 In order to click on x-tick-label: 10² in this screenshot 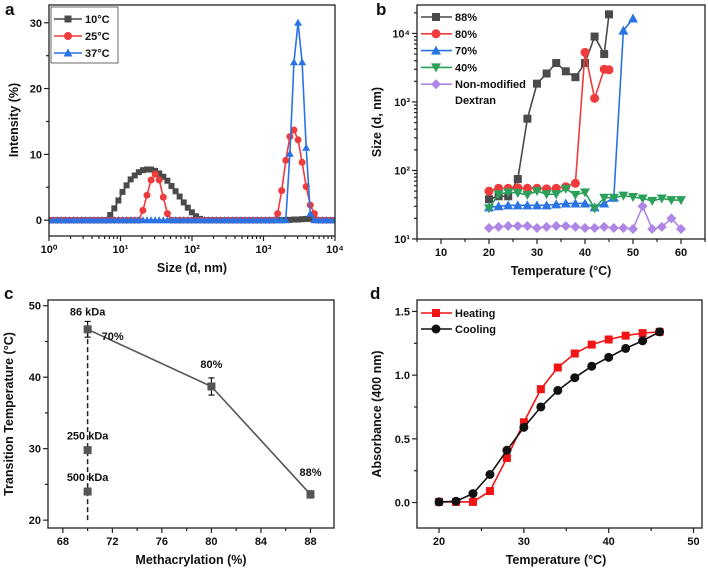, I will do `click(192, 250)`.